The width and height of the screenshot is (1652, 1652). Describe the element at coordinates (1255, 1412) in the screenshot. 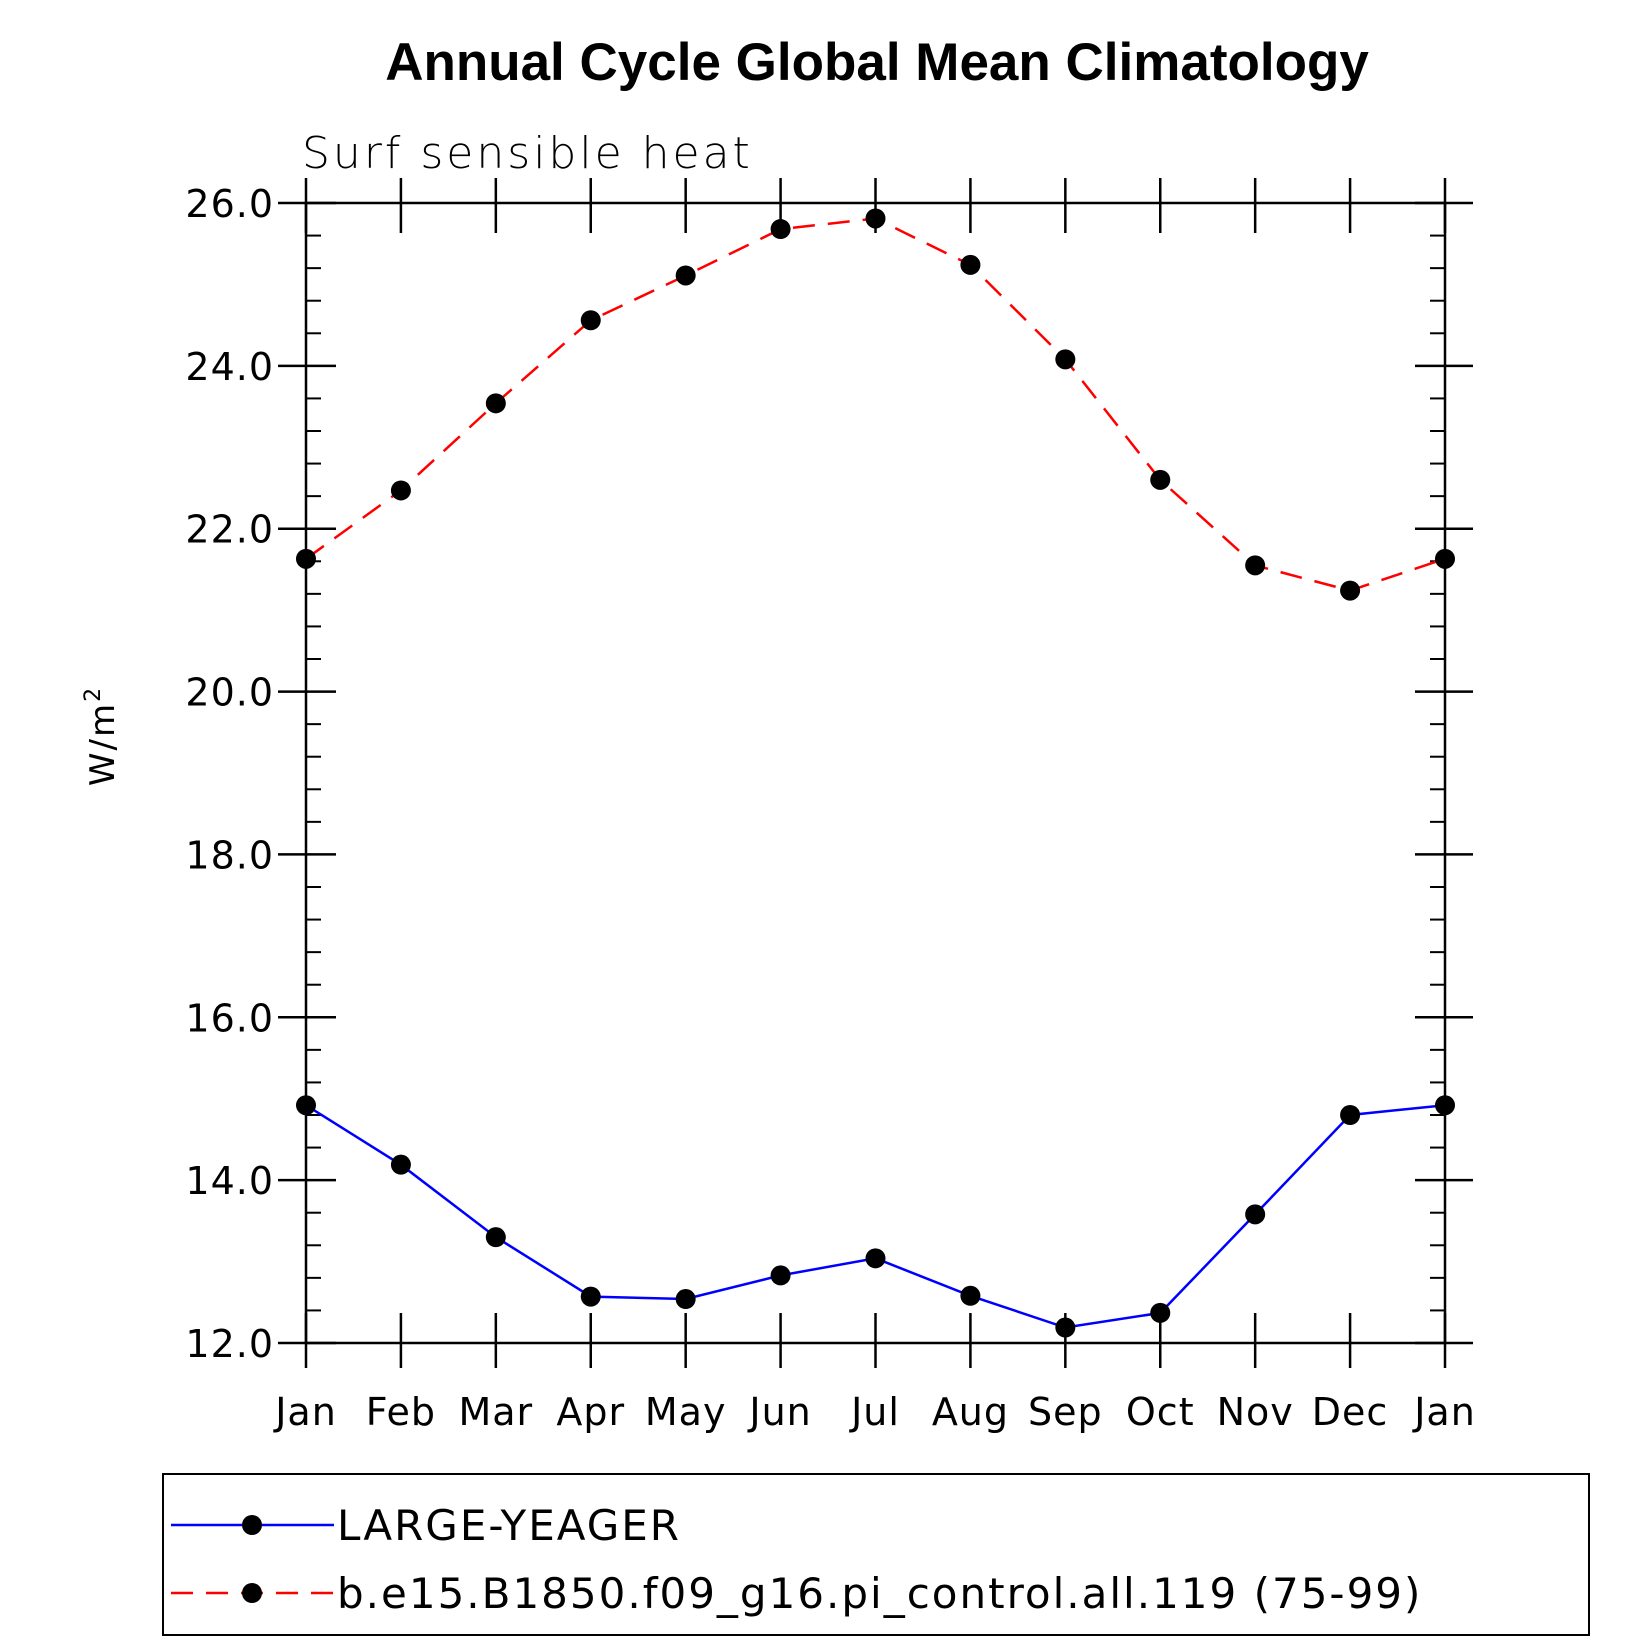

I see `x-tick-label: Nov` at that location.